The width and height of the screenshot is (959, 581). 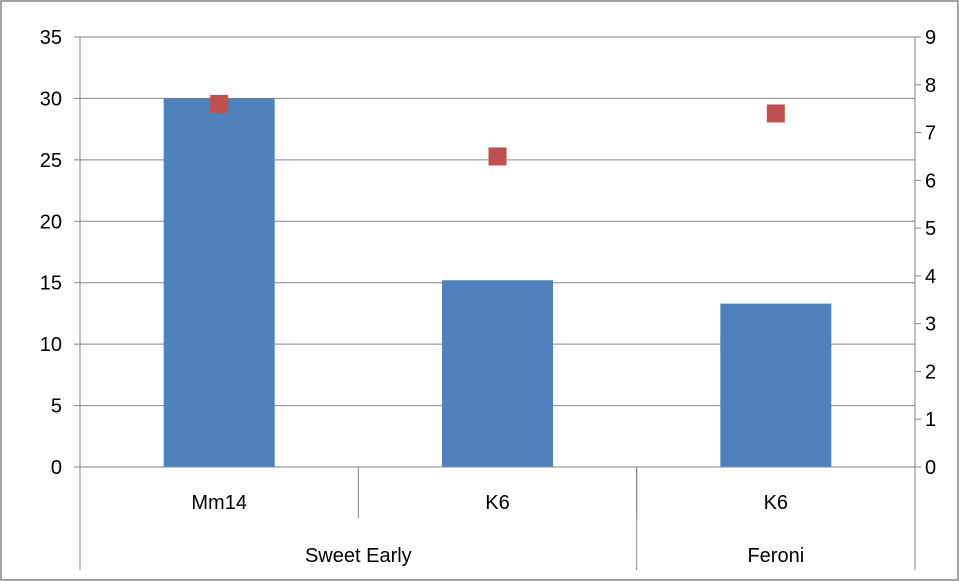 I want to click on x-group-label: Sweet Early, so click(x=358, y=556).